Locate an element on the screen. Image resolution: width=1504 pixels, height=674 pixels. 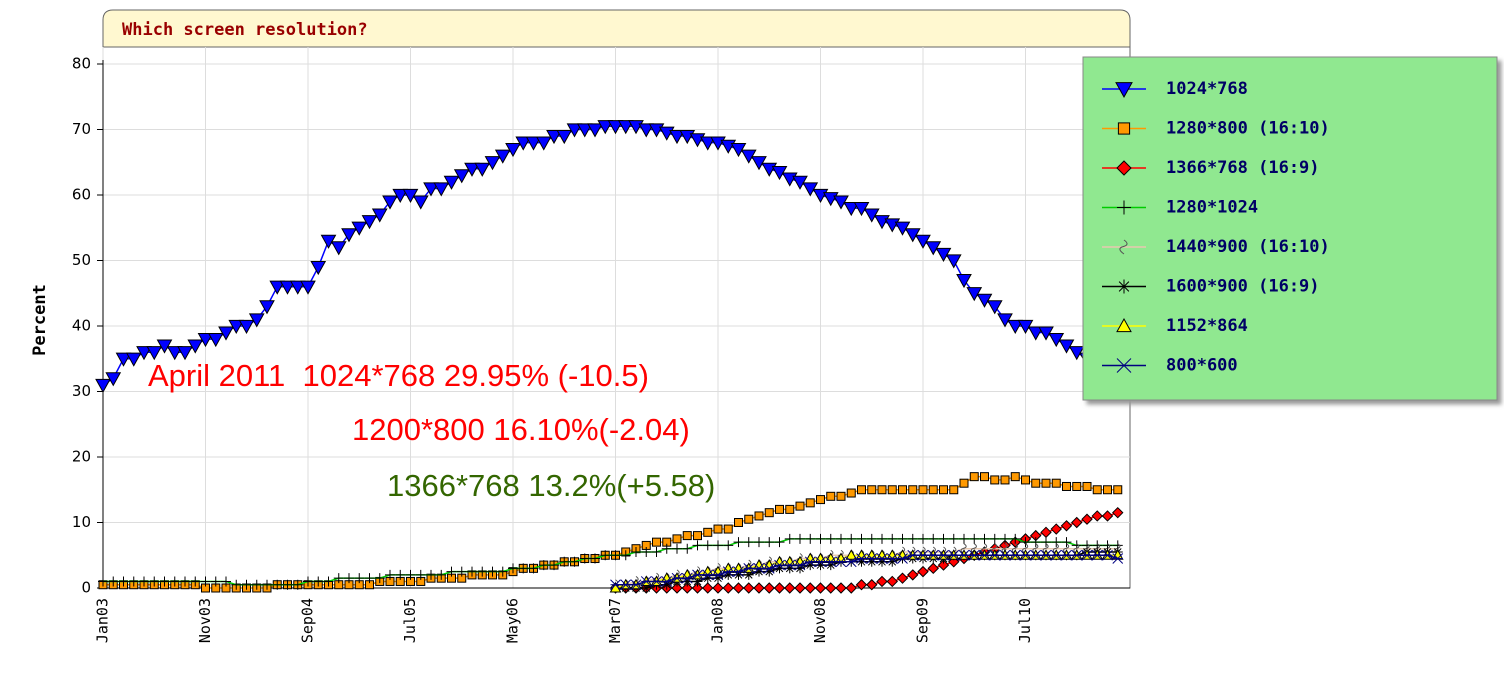
y-axis-label: Percent is located at coordinates (40, 320).